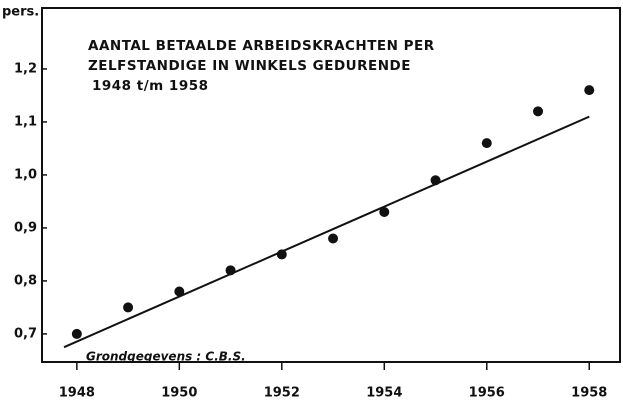 This screenshot has height=405, width=623. I want to click on y-tick-label: 1,1, so click(25, 121).